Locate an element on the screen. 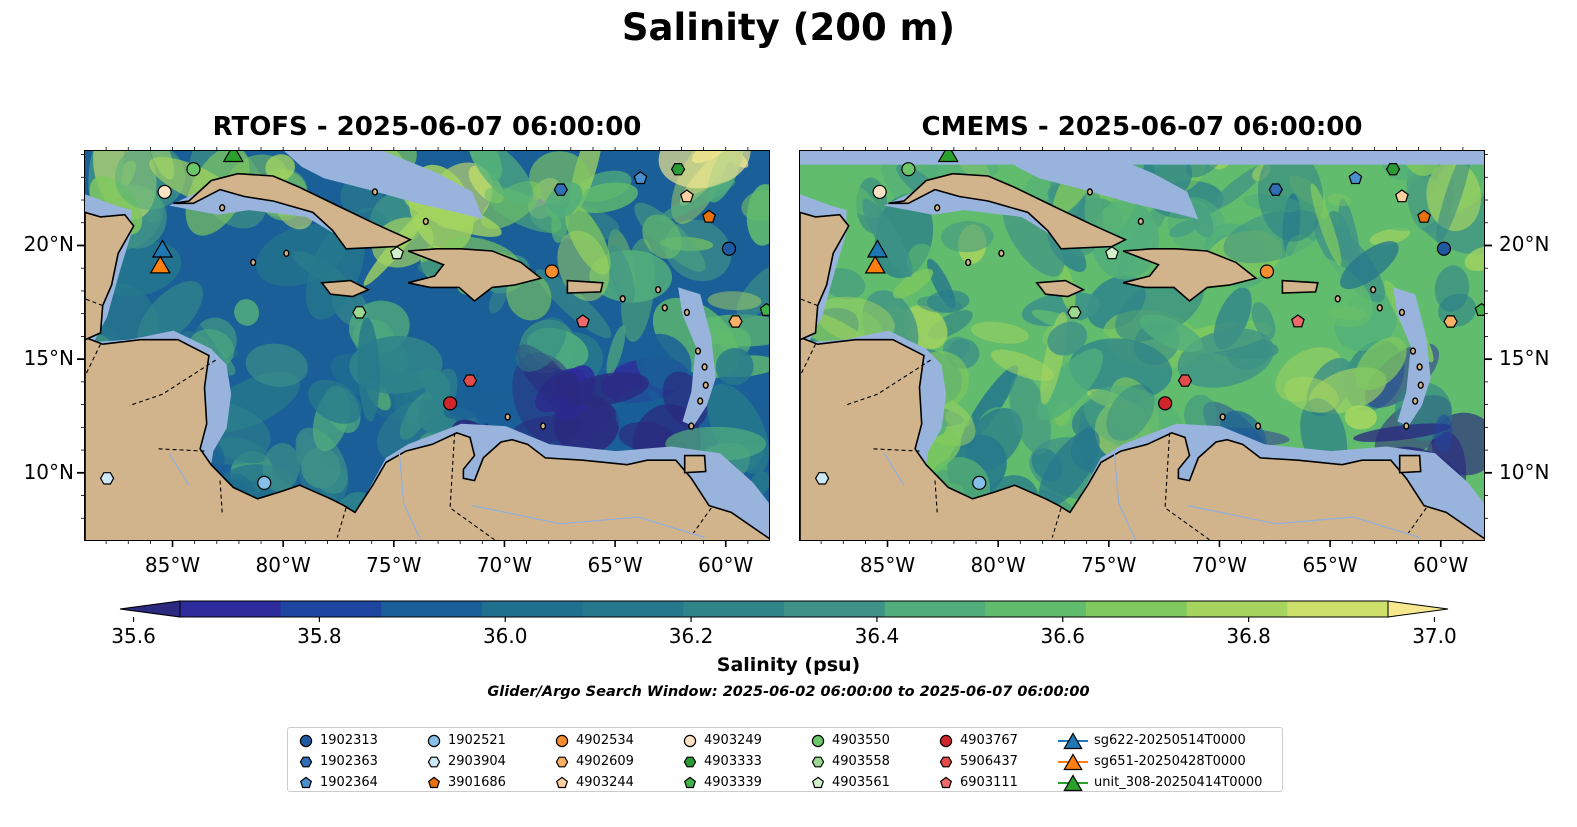  latitude-tick-label: 20°N is located at coordinates (1524, 244).